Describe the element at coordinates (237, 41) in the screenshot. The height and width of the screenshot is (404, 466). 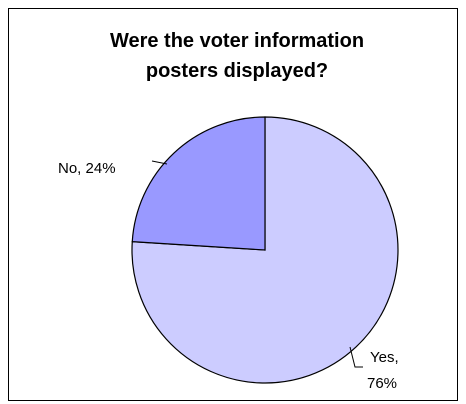
I see `chart-title-line-1: Were the voter information` at that location.